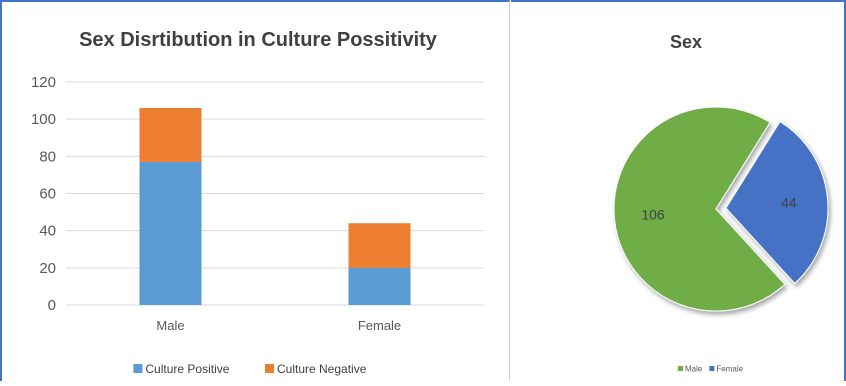  Describe the element at coordinates (322, 369) in the screenshot. I see `legend-label: Culture Negative` at that location.